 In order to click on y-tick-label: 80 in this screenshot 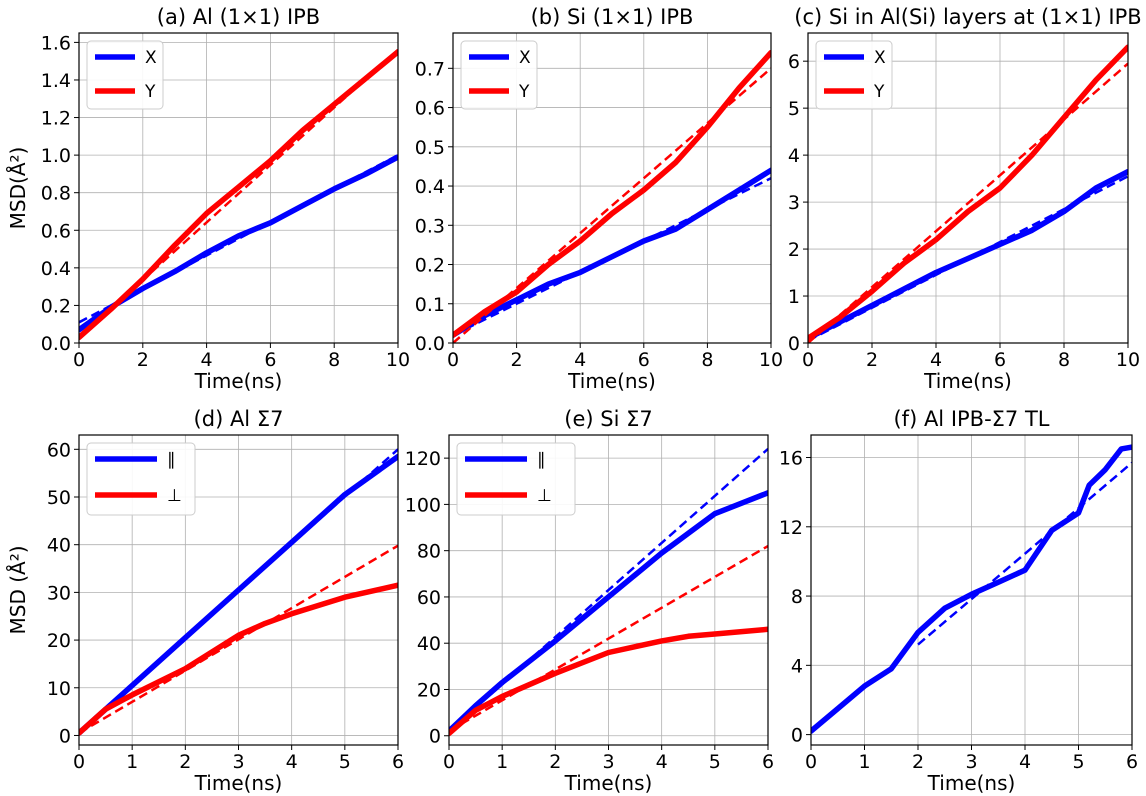, I will do `click(429, 552)`.